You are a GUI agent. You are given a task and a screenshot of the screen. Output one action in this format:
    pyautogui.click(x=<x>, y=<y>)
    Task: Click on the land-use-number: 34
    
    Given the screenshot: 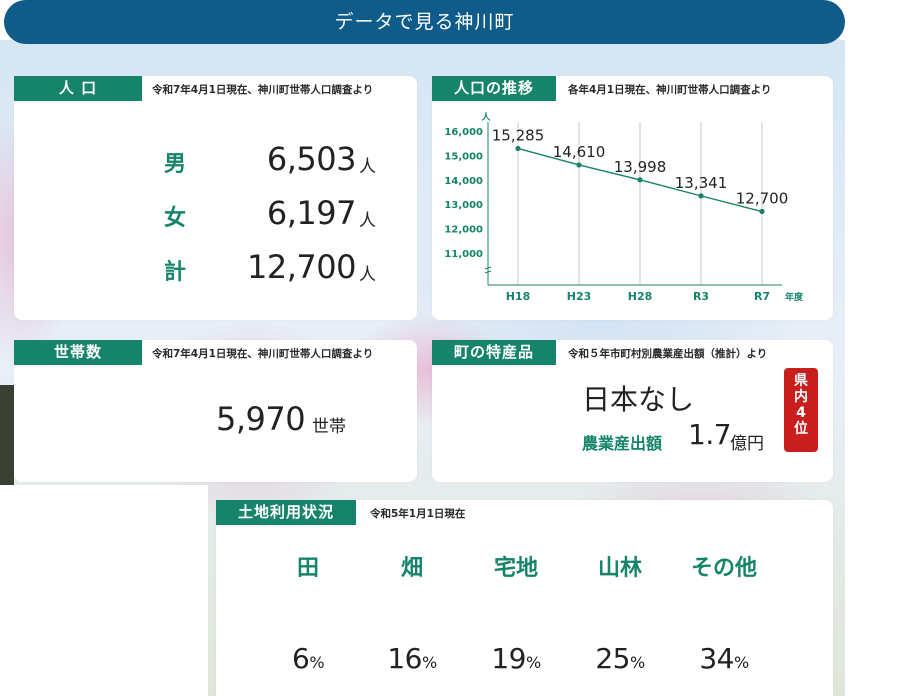 What is the action you would take?
    pyautogui.click(x=716, y=658)
    